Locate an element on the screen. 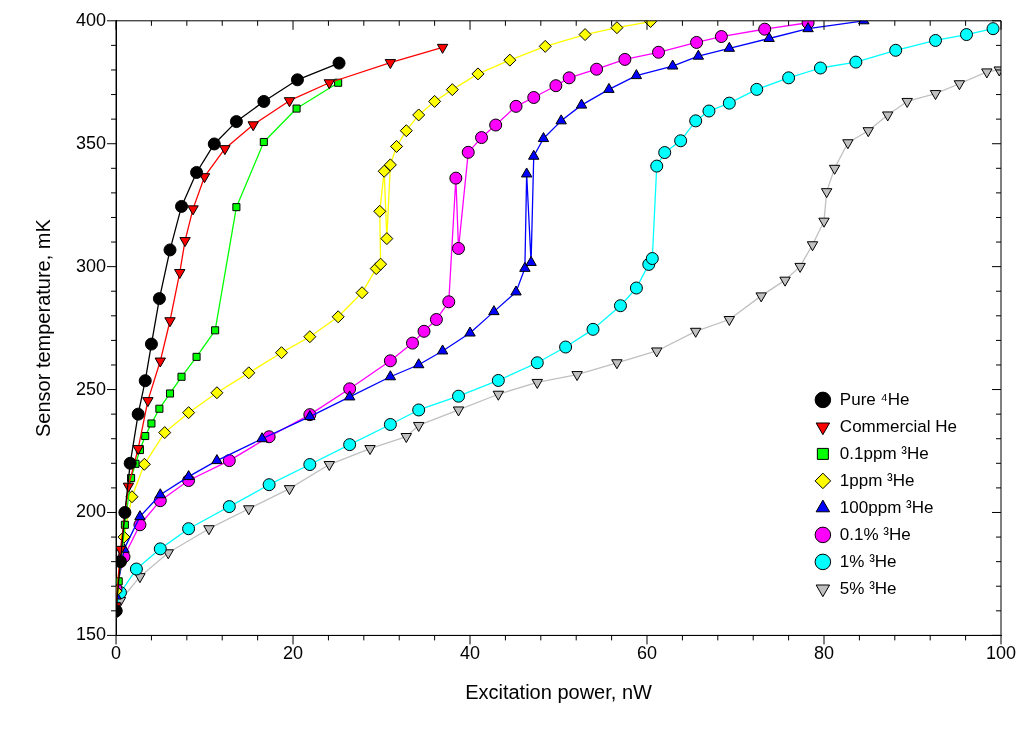  x-tick-label: 0 is located at coordinates (116, 653).